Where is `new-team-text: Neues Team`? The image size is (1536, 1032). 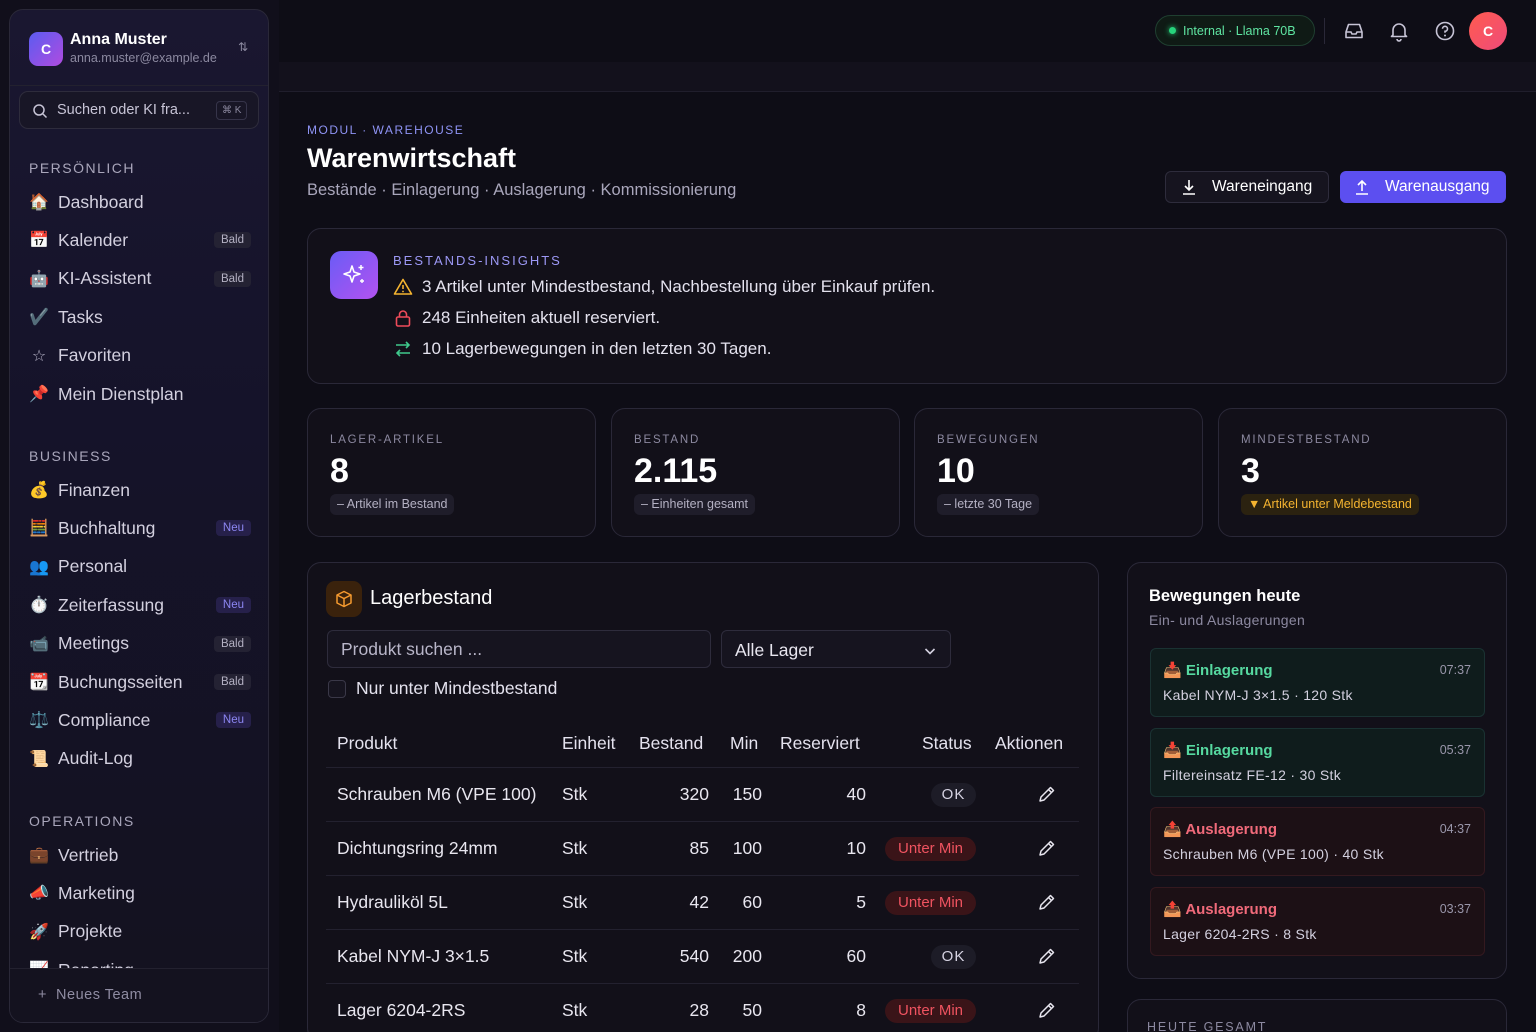 new-team-text: Neues Team is located at coordinates (99, 995).